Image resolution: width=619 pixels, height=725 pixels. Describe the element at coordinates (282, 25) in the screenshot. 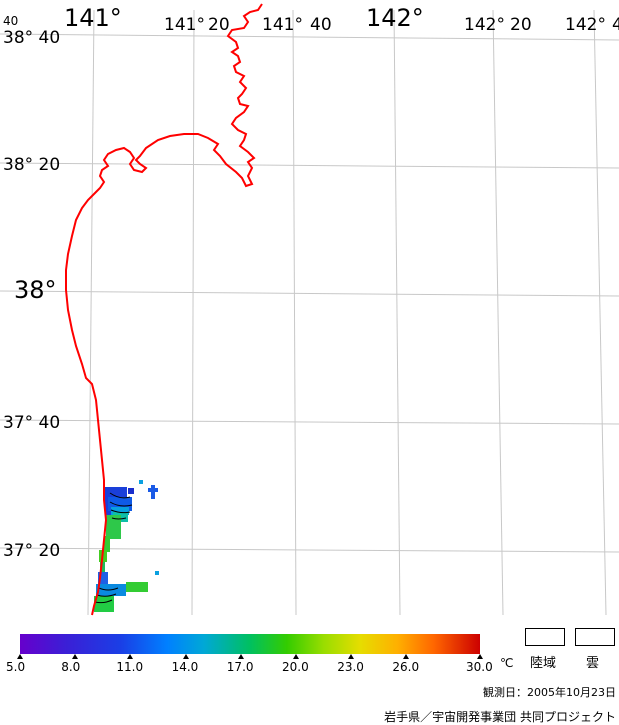

I see `lon-label-14140-deg: 141°` at that location.